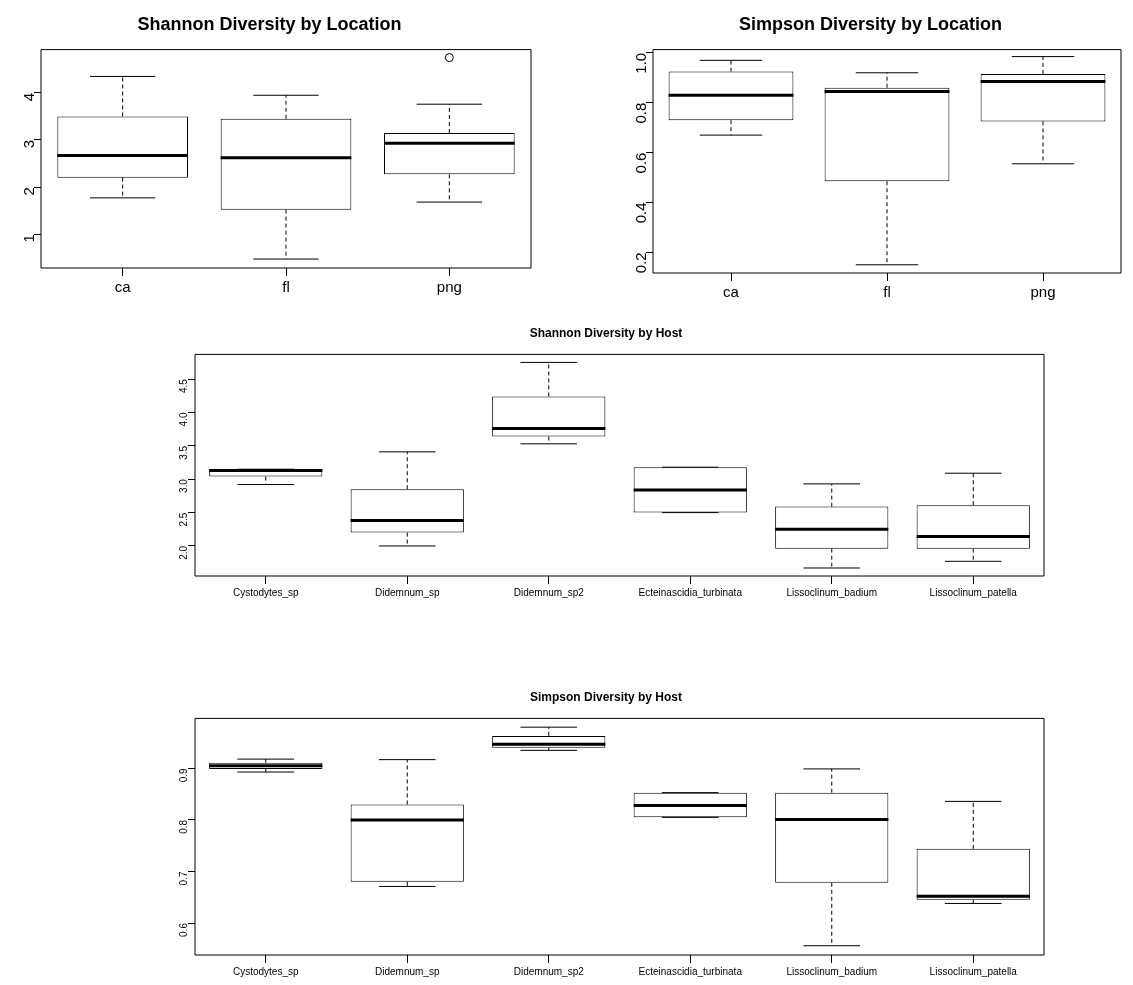 This screenshot has width=1133, height=985. Describe the element at coordinates (29, 191) in the screenshot. I see `y-tick-label: 2` at that location.